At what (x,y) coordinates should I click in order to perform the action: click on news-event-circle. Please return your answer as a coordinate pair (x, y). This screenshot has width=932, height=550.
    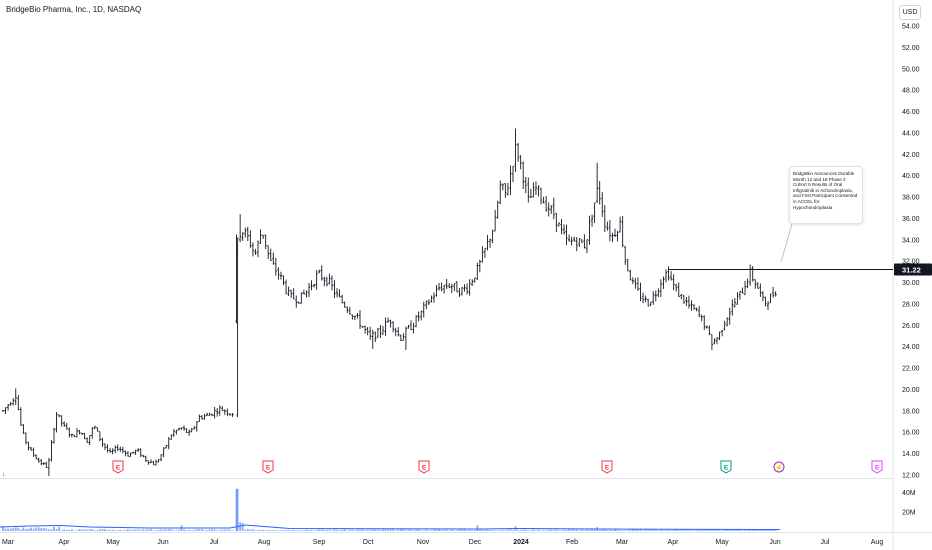
    Looking at the image, I should click on (779, 467).